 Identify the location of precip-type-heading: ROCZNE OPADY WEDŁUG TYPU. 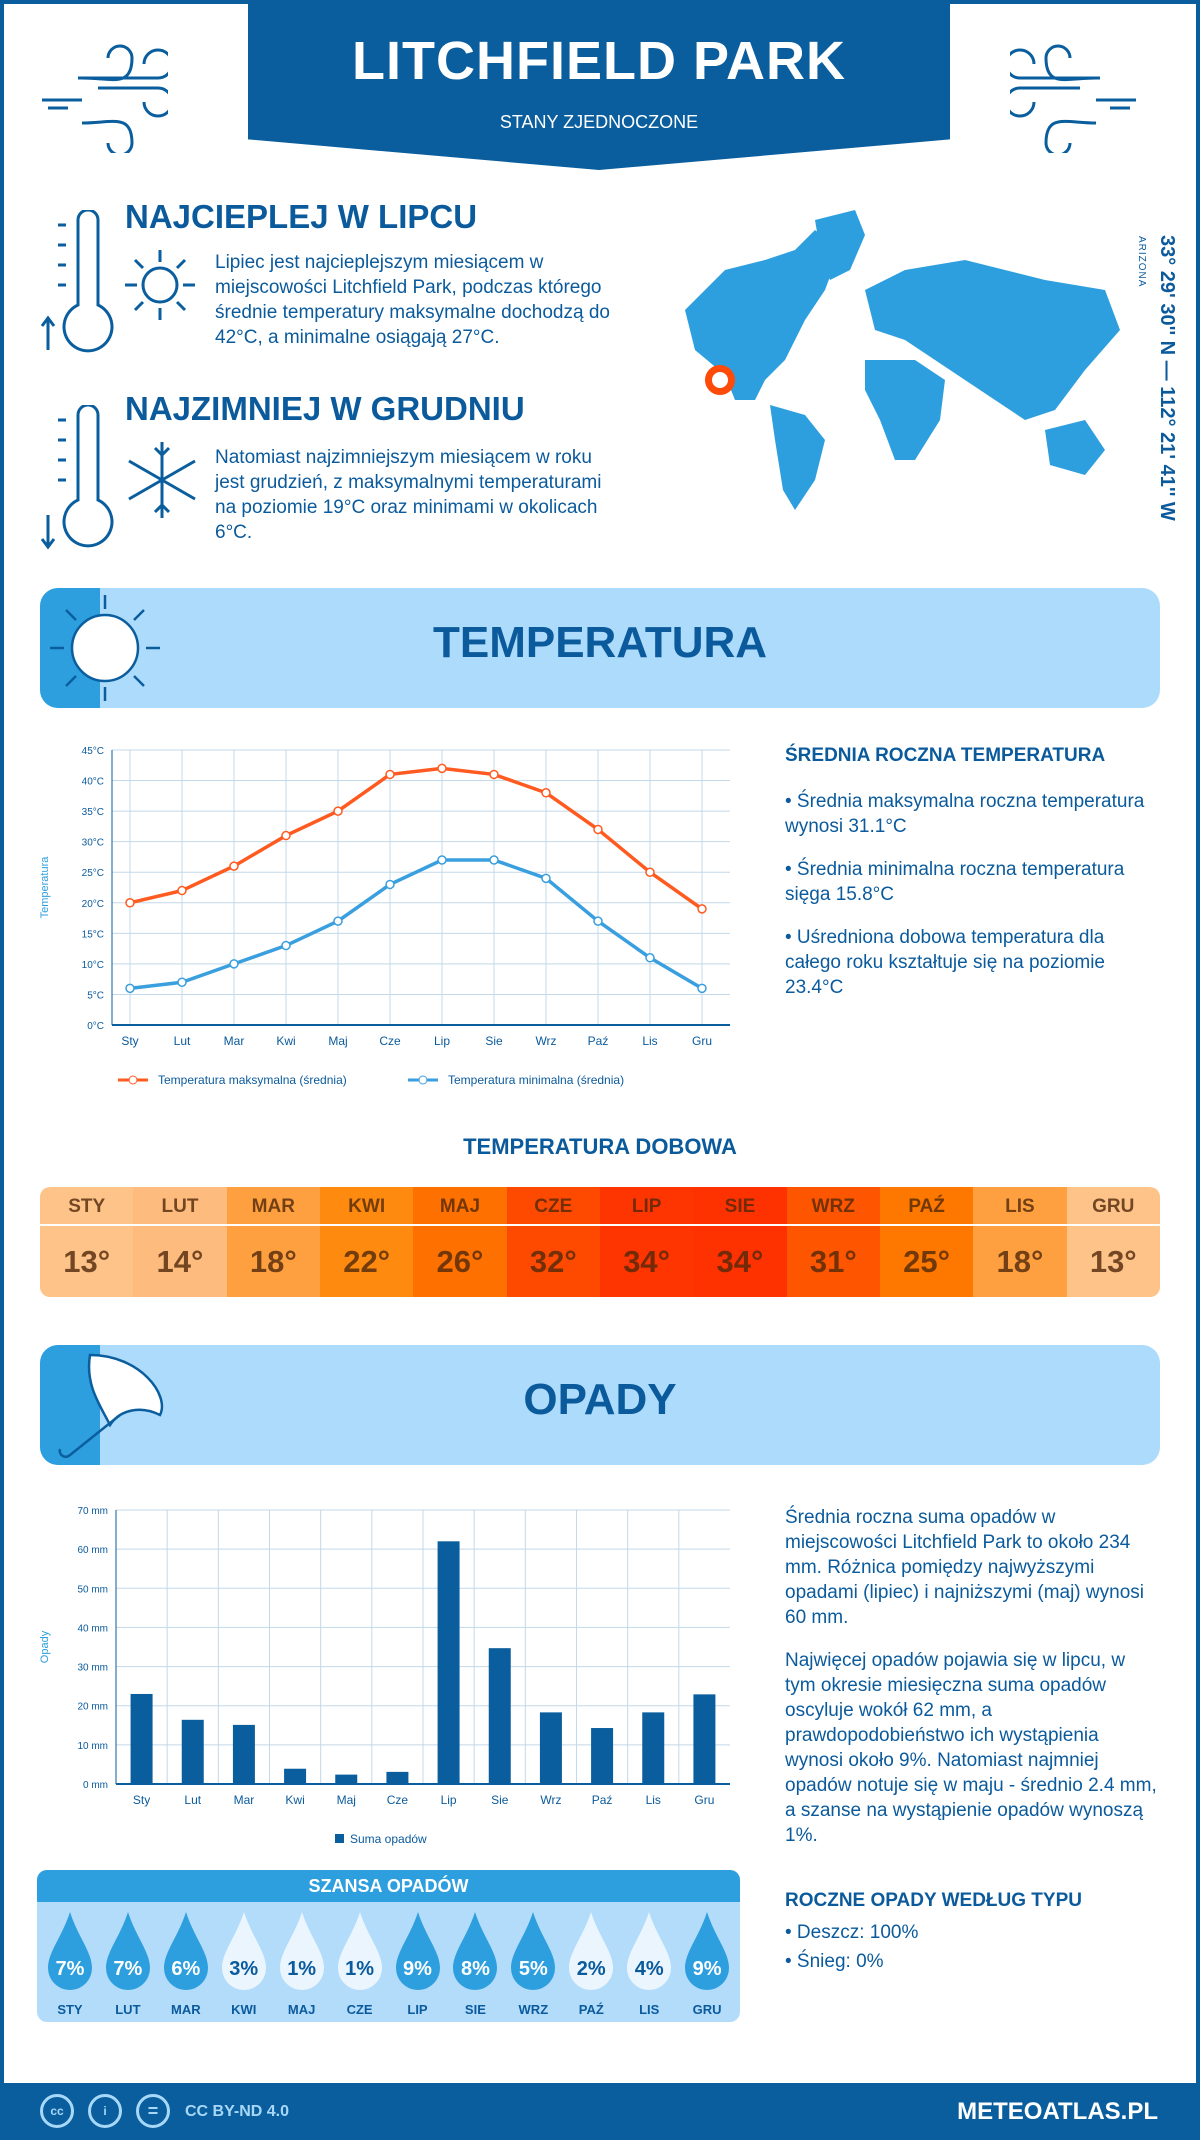
(933, 1900).